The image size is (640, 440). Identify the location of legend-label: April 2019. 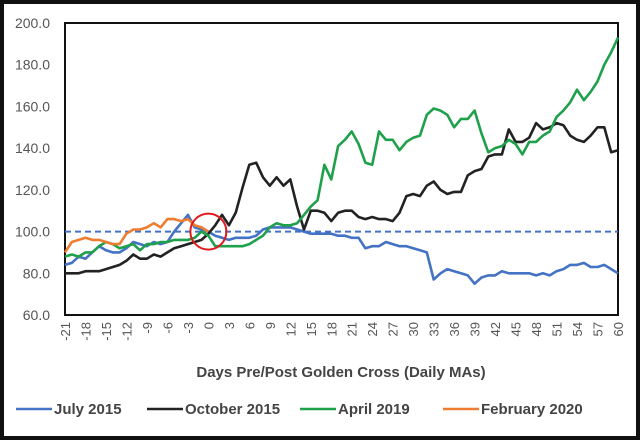
(374, 409).